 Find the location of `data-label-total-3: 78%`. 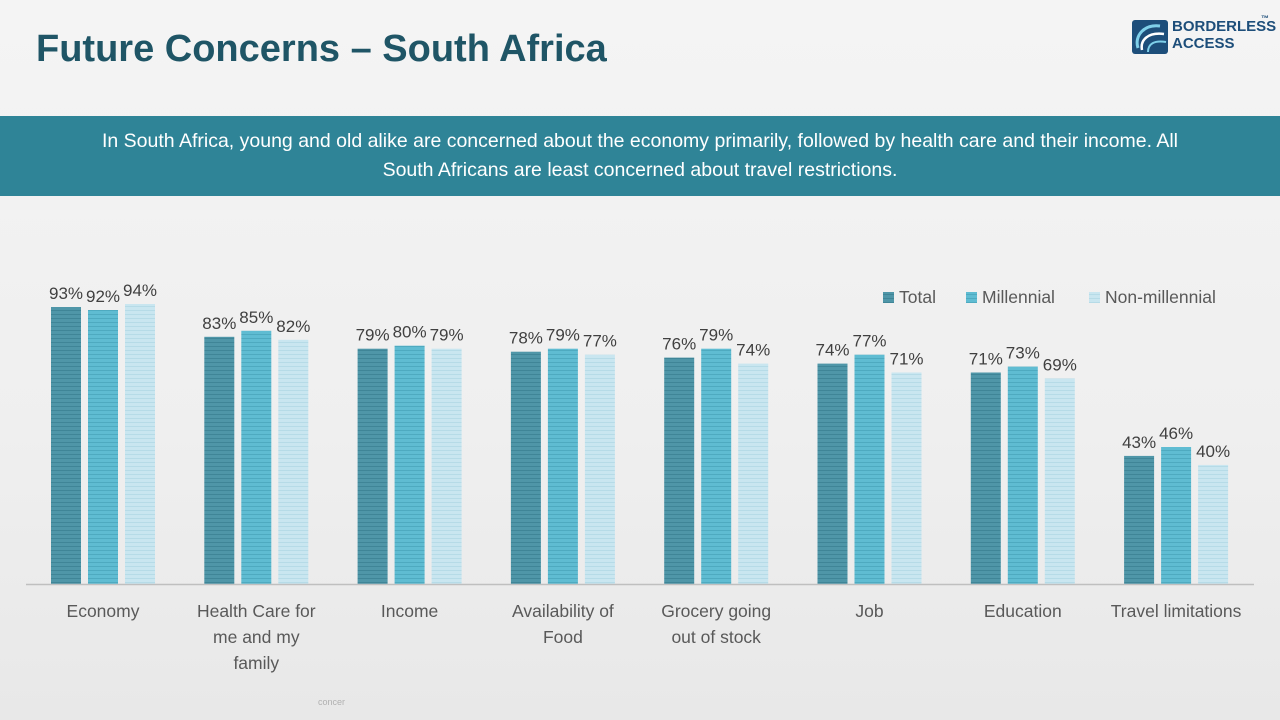

data-label-total-3: 78% is located at coordinates (526, 338).